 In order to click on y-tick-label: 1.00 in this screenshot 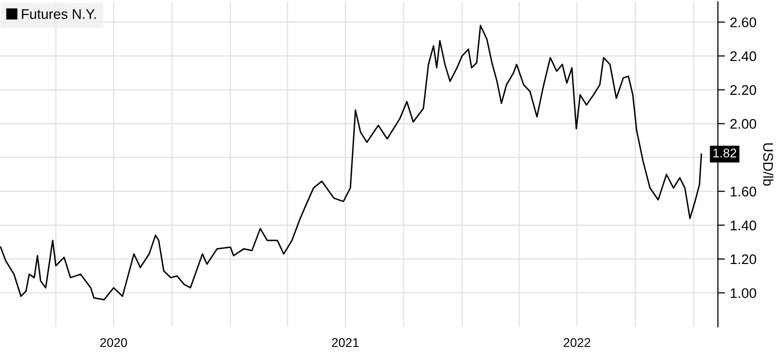, I will do `click(743, 293)`.